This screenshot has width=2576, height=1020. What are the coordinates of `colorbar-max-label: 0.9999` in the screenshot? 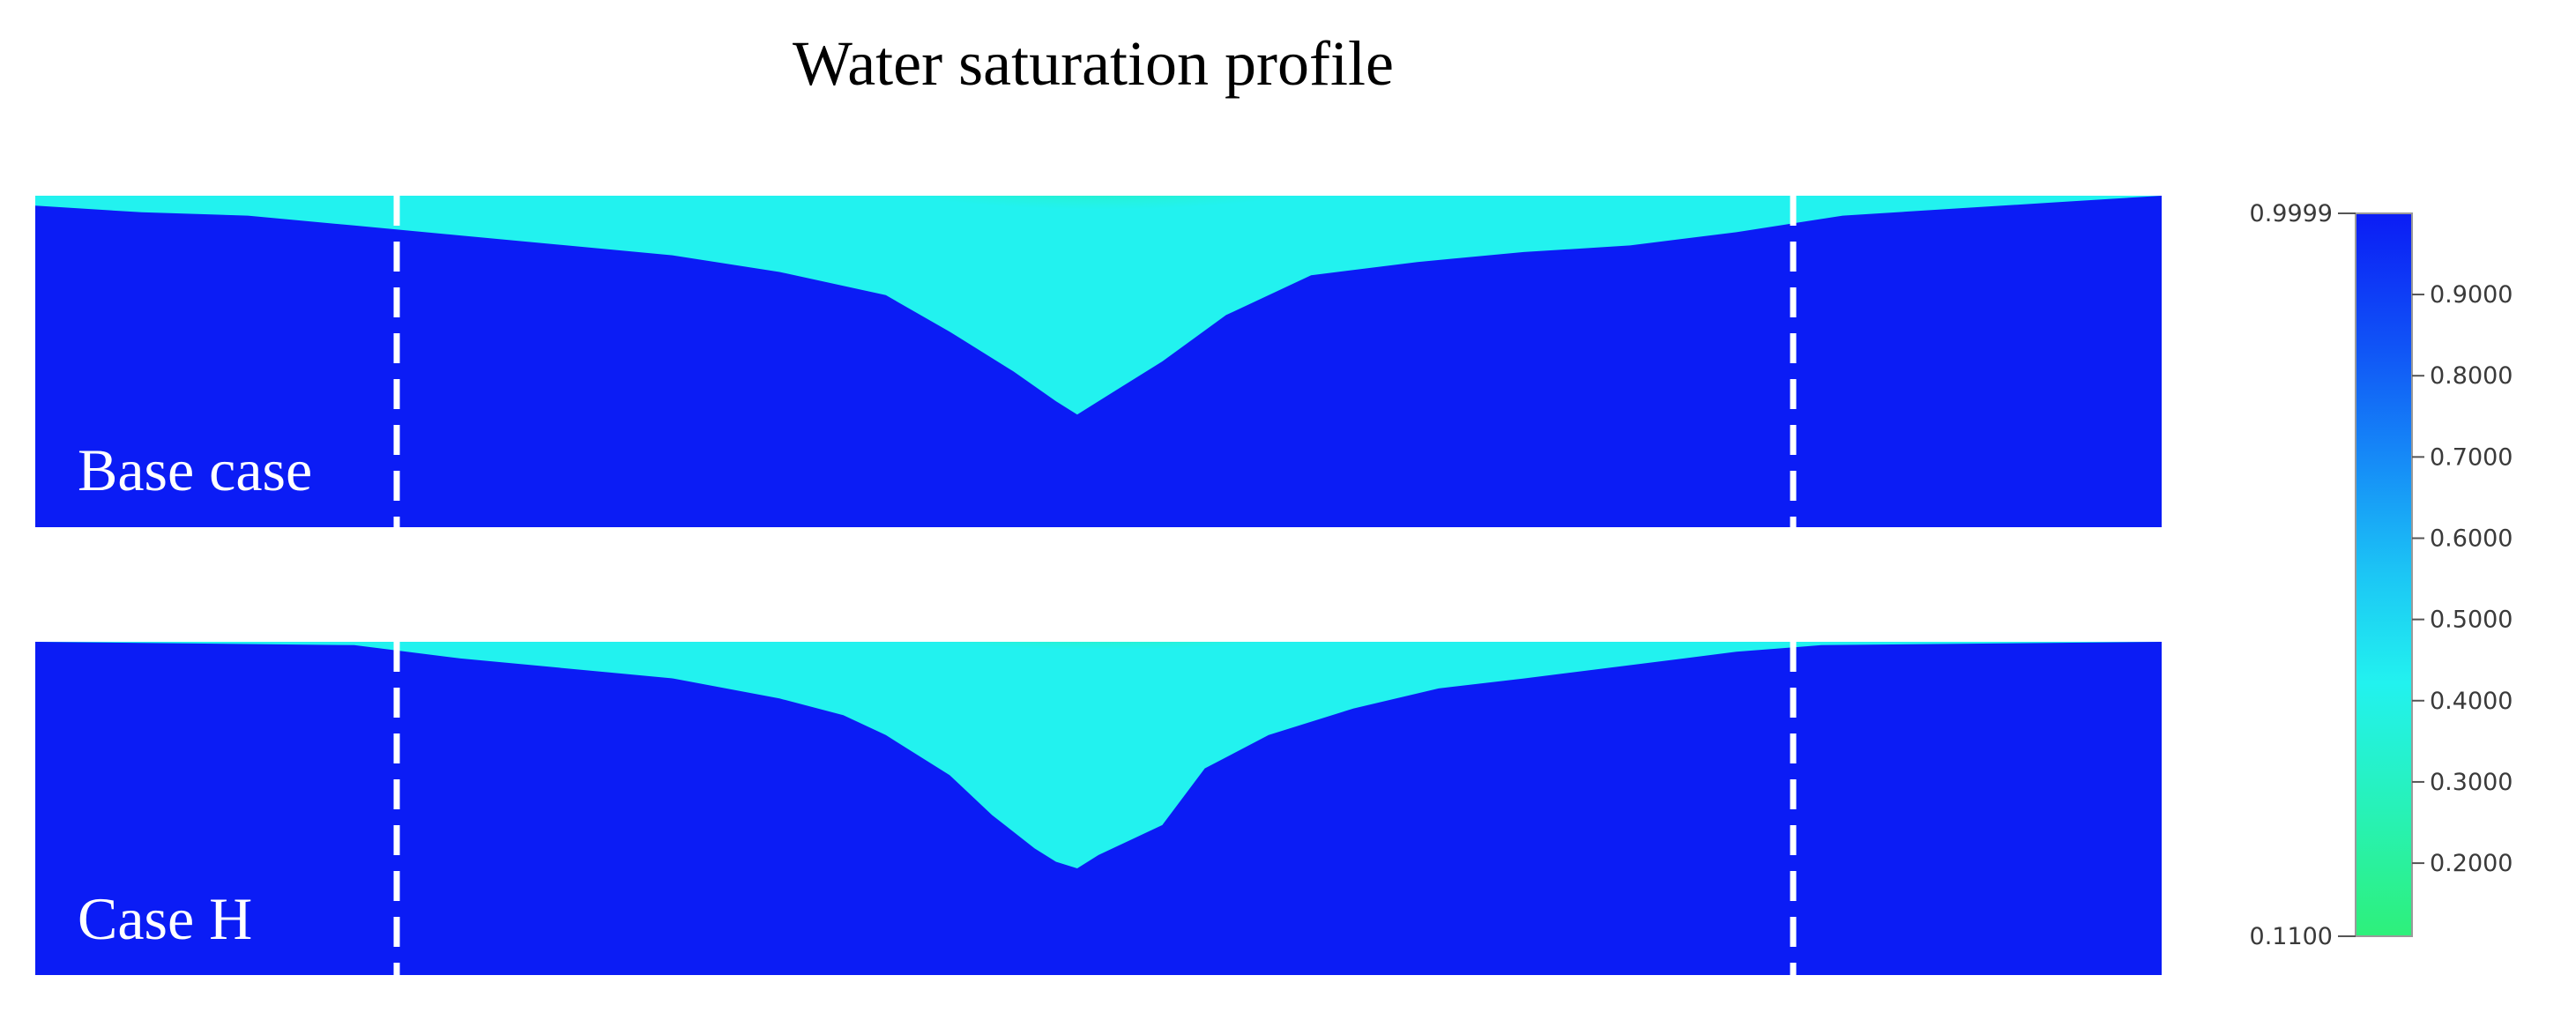 It's located at (2292, 213).